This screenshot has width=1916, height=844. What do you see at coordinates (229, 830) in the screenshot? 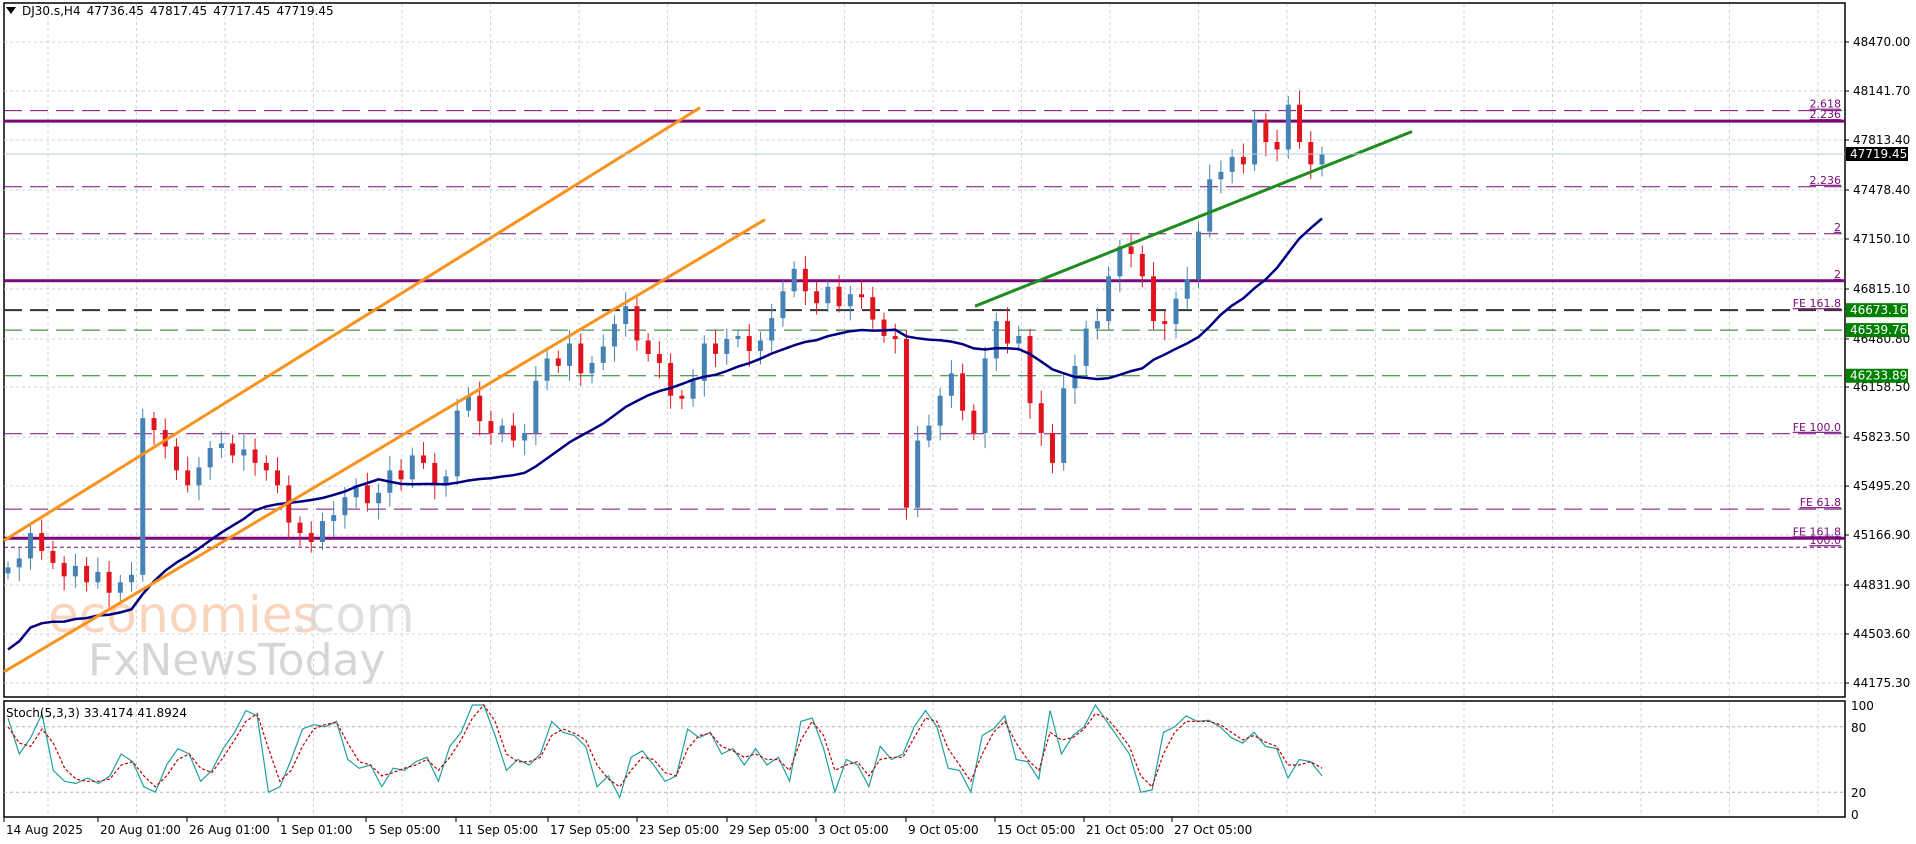
I see `time-tick: 26 Aug 01:00` at bounding box center [229, 830].